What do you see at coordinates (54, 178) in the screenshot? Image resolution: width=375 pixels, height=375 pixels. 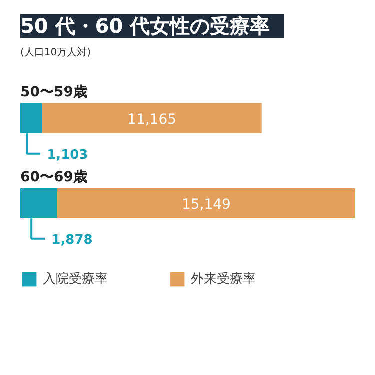 I see `y-tick-label: 60〜69歳` at bounding box center [54, 178].